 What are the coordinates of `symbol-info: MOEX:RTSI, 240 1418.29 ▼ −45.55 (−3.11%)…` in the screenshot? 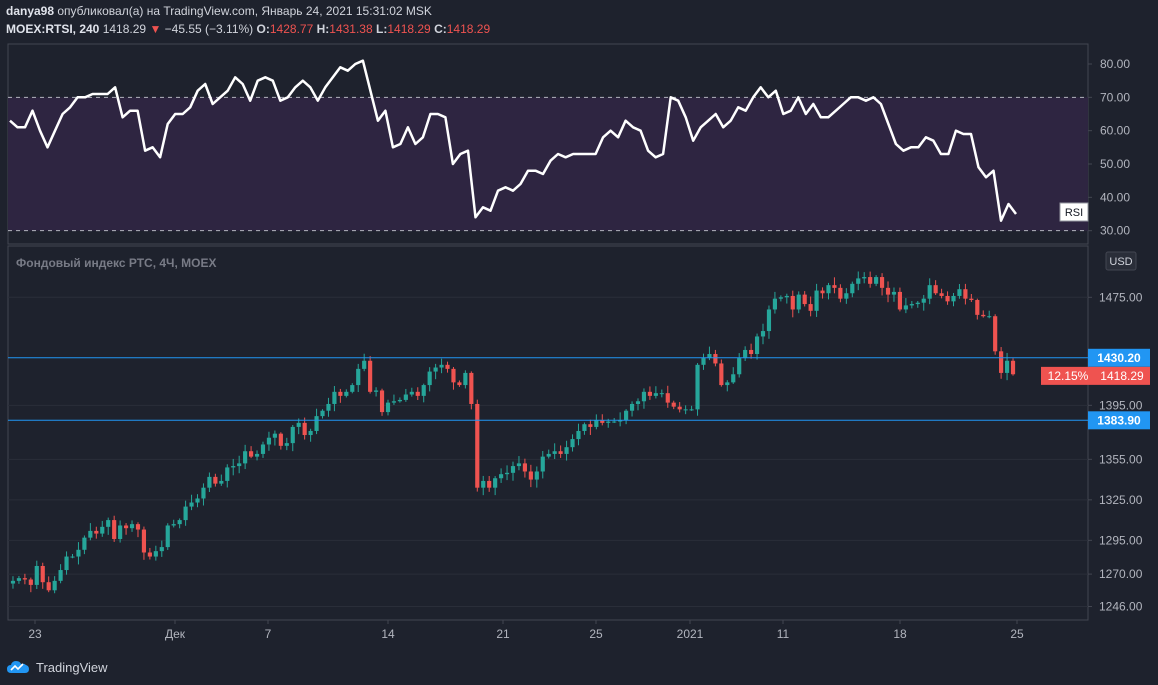 It's located at (248, 29).